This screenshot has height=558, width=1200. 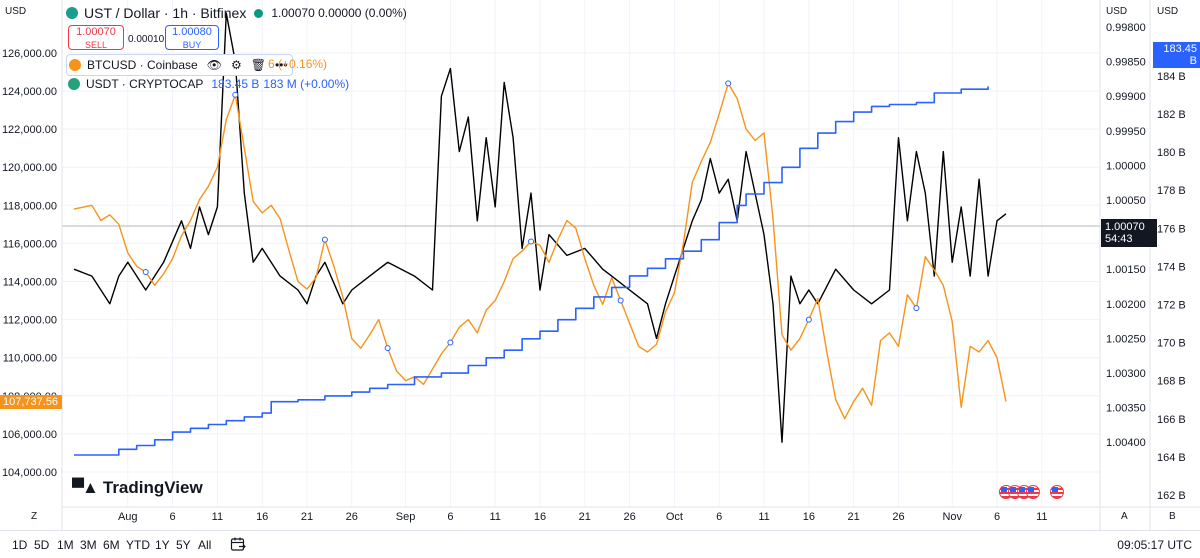 What do you see at coordinates (34, 516) in the screenshot?
I see `zoom-z-label: Z` at bounding box center [34, 516].